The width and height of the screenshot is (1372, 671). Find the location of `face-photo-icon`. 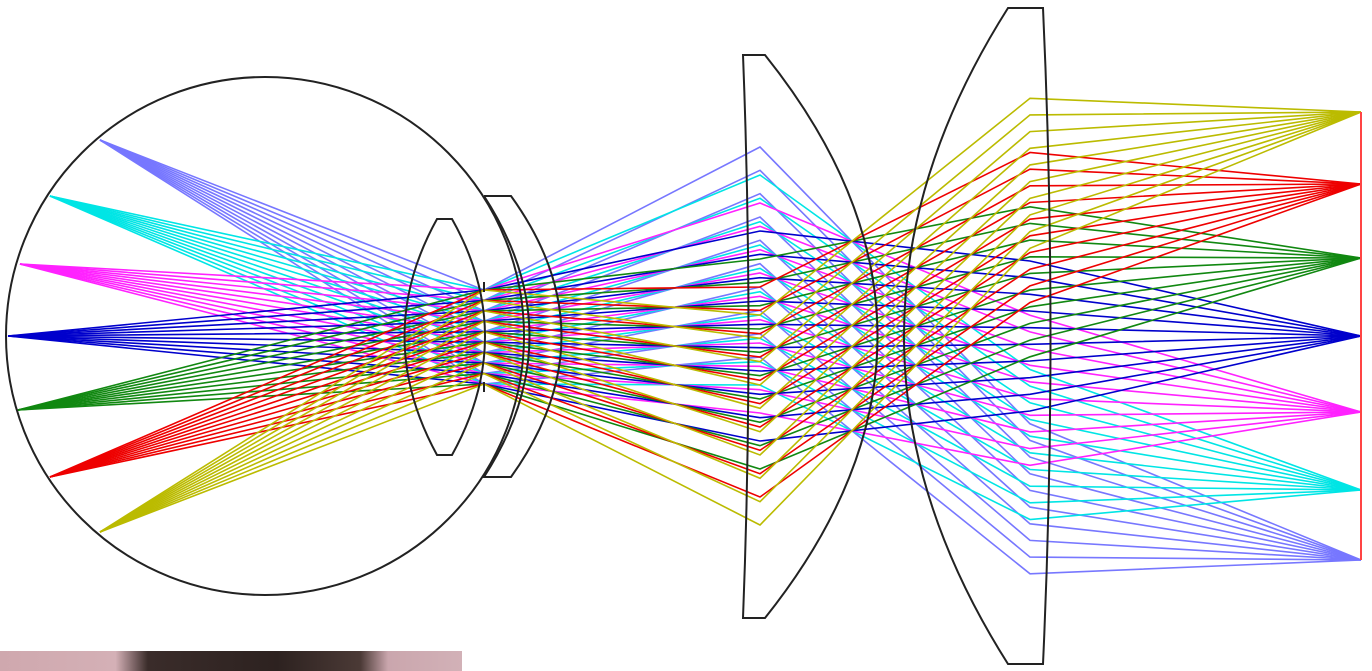

face-photo-icon is located at coordinates (231, 661).